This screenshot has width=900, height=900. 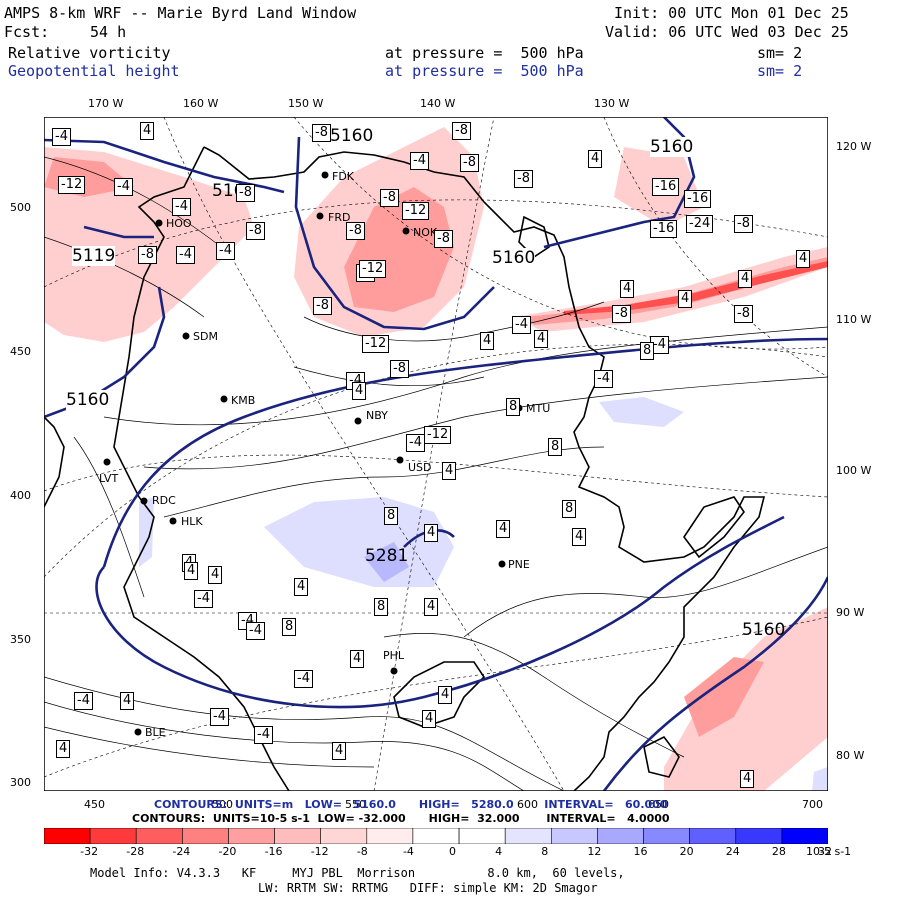 I want to click on fcst-label: Fcst:, so click(x=27, y=32).